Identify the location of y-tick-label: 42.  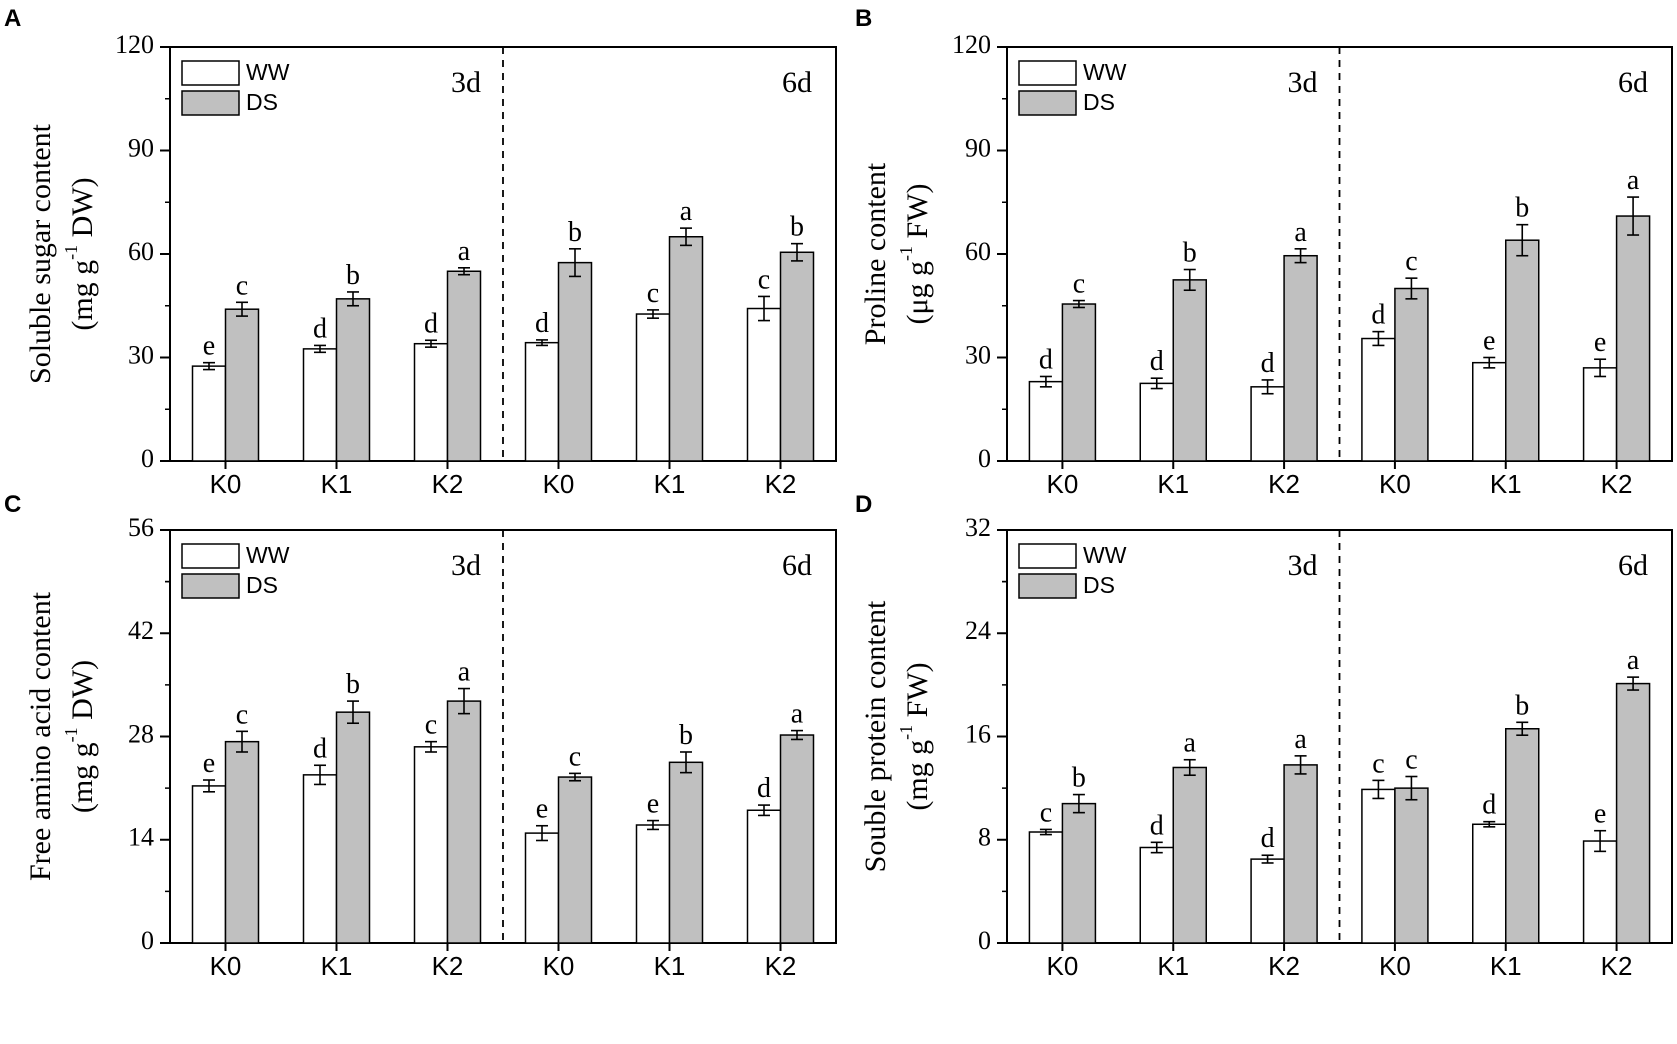
(141, 630).